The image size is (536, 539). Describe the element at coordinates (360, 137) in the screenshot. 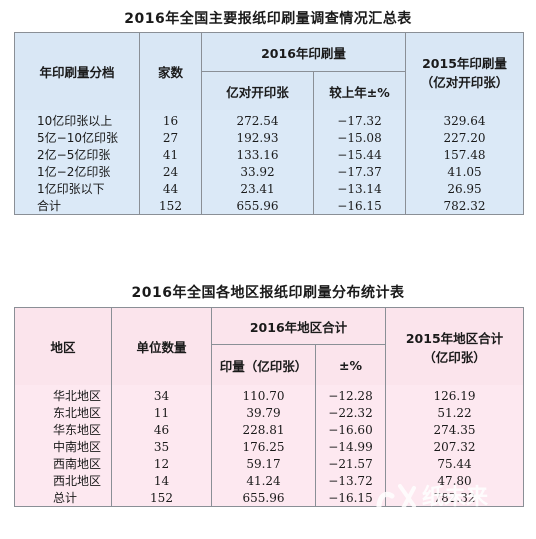

I see `cell-2016-change: −15.08` at that location.